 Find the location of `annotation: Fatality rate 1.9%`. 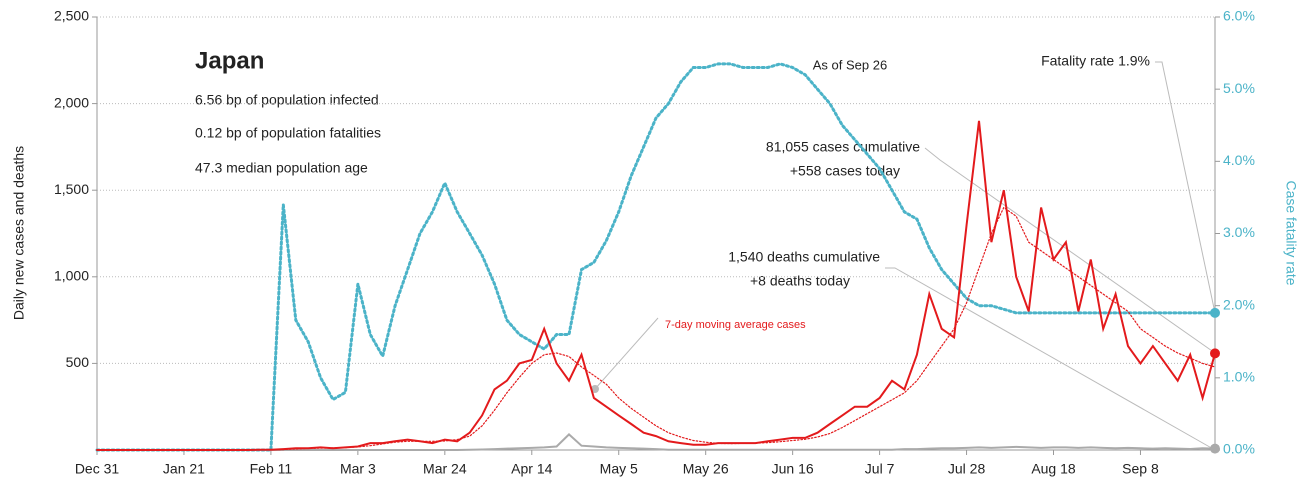

annotation: Fatality rate 1.9% is located at coordinates (1095, 61).